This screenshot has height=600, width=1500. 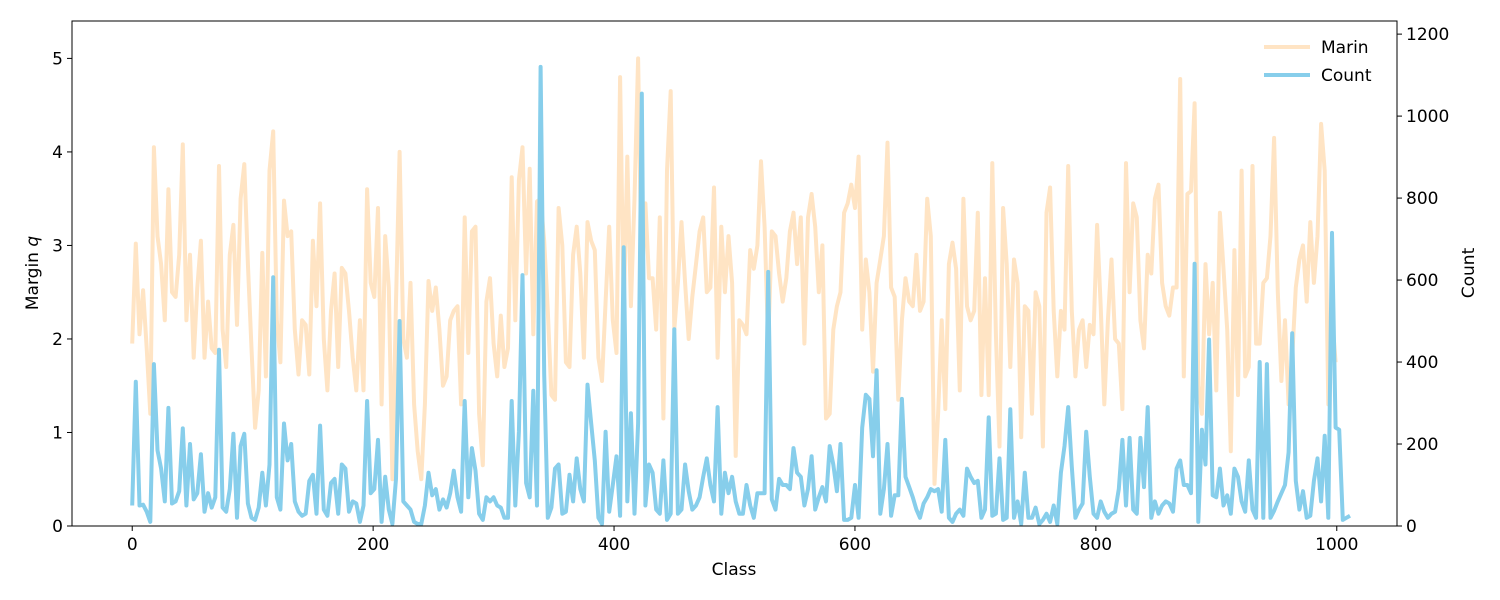 I want to click on left-y-tick-label: 3, so click(x=57, y=246).